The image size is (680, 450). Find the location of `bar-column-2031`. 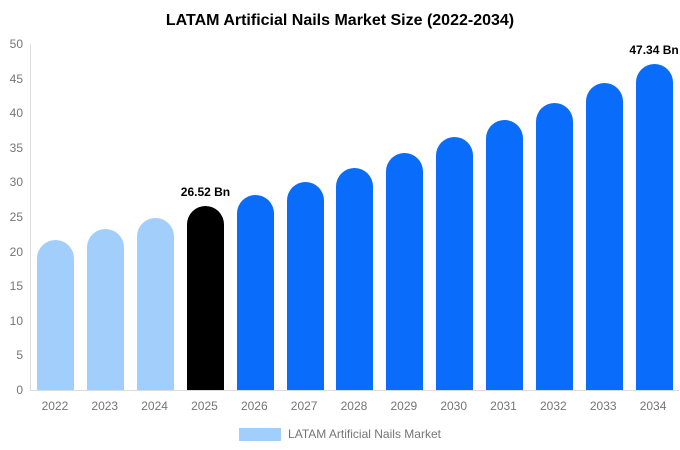

bar-column-2031 is located at coordinates (505, 217).